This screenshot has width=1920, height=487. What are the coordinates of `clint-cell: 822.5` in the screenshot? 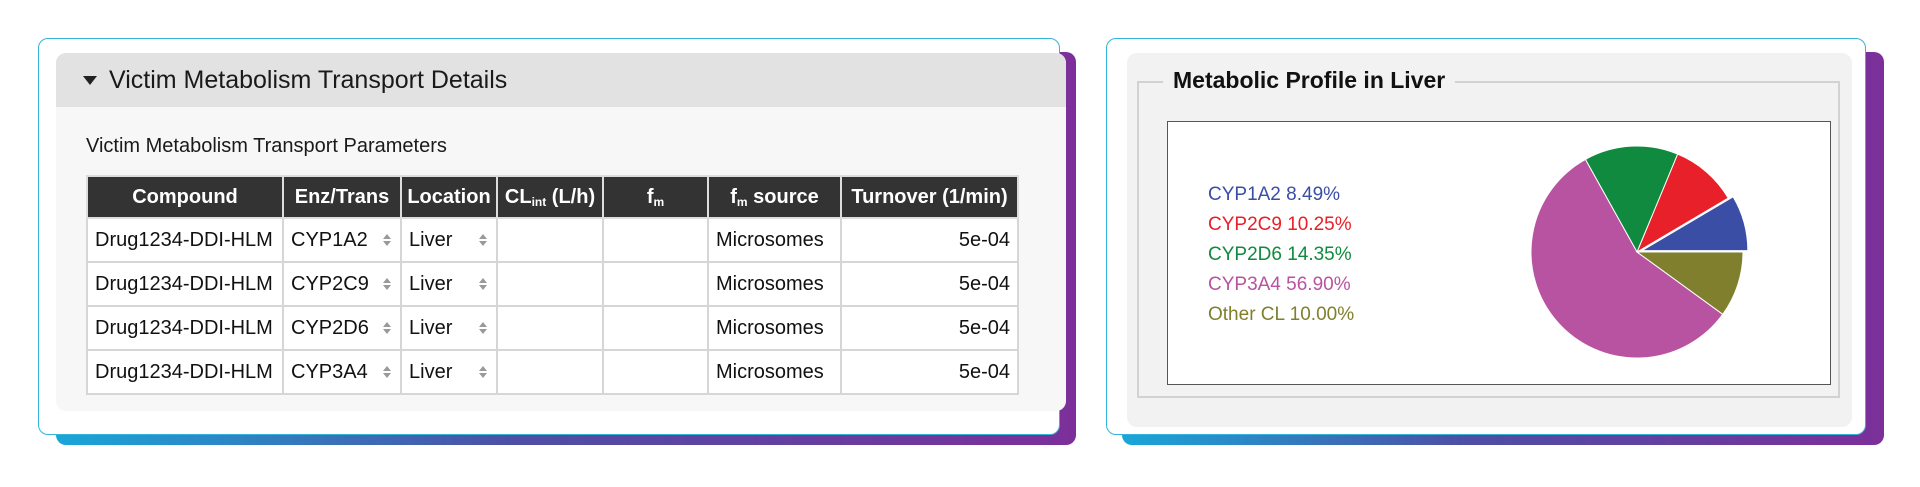 It's located at (550, 372).